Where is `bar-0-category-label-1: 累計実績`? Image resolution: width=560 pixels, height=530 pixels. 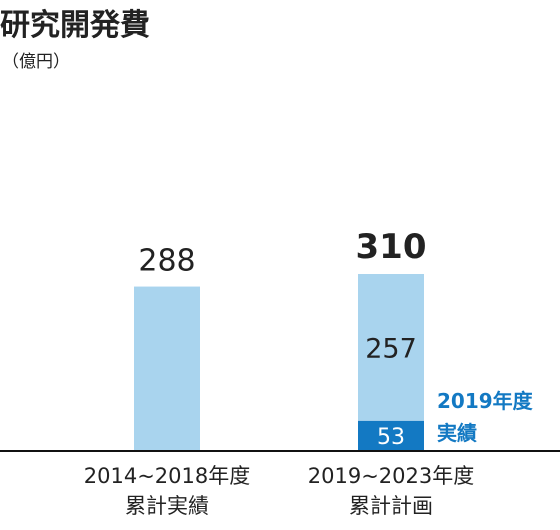
bar-0-category-label-1: 累計実績 is located at coordinates (167, 506).